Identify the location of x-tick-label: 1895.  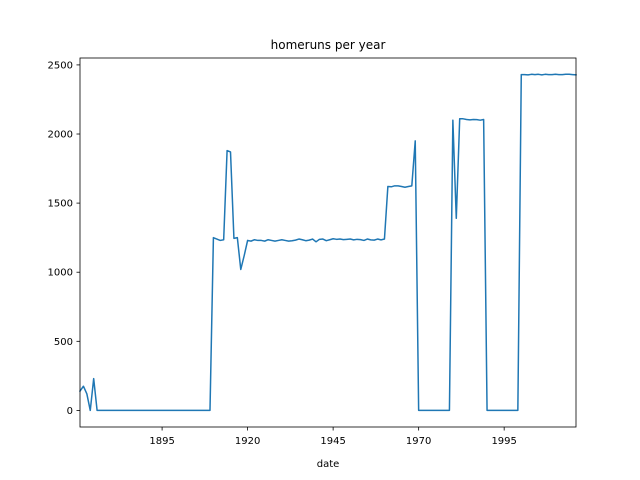
(161, 441).